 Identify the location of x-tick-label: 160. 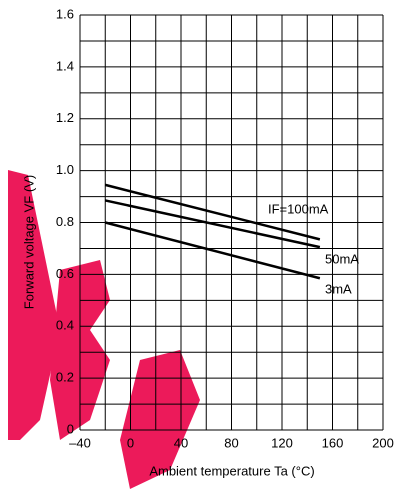
(333, 442).